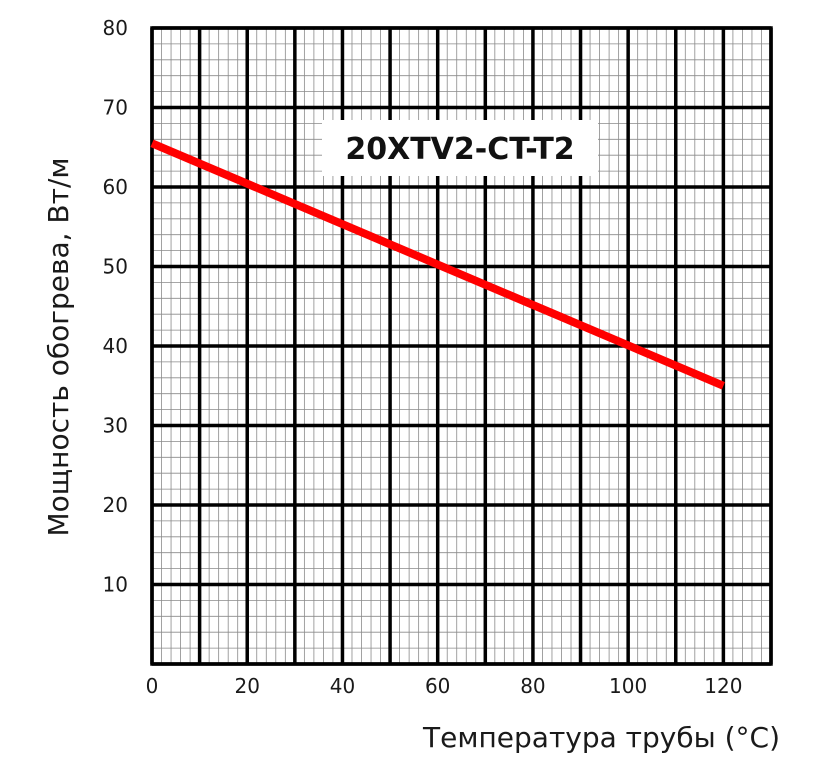 The height and width of the screenshot is (766, 815). I want to click on y-tick-label: 70, so click(115, 108).